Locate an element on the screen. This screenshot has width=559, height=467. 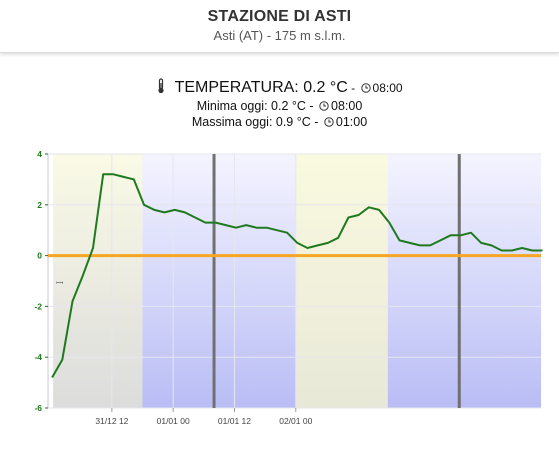
current-temperature-sep: - is located at coordinates (353, 88).